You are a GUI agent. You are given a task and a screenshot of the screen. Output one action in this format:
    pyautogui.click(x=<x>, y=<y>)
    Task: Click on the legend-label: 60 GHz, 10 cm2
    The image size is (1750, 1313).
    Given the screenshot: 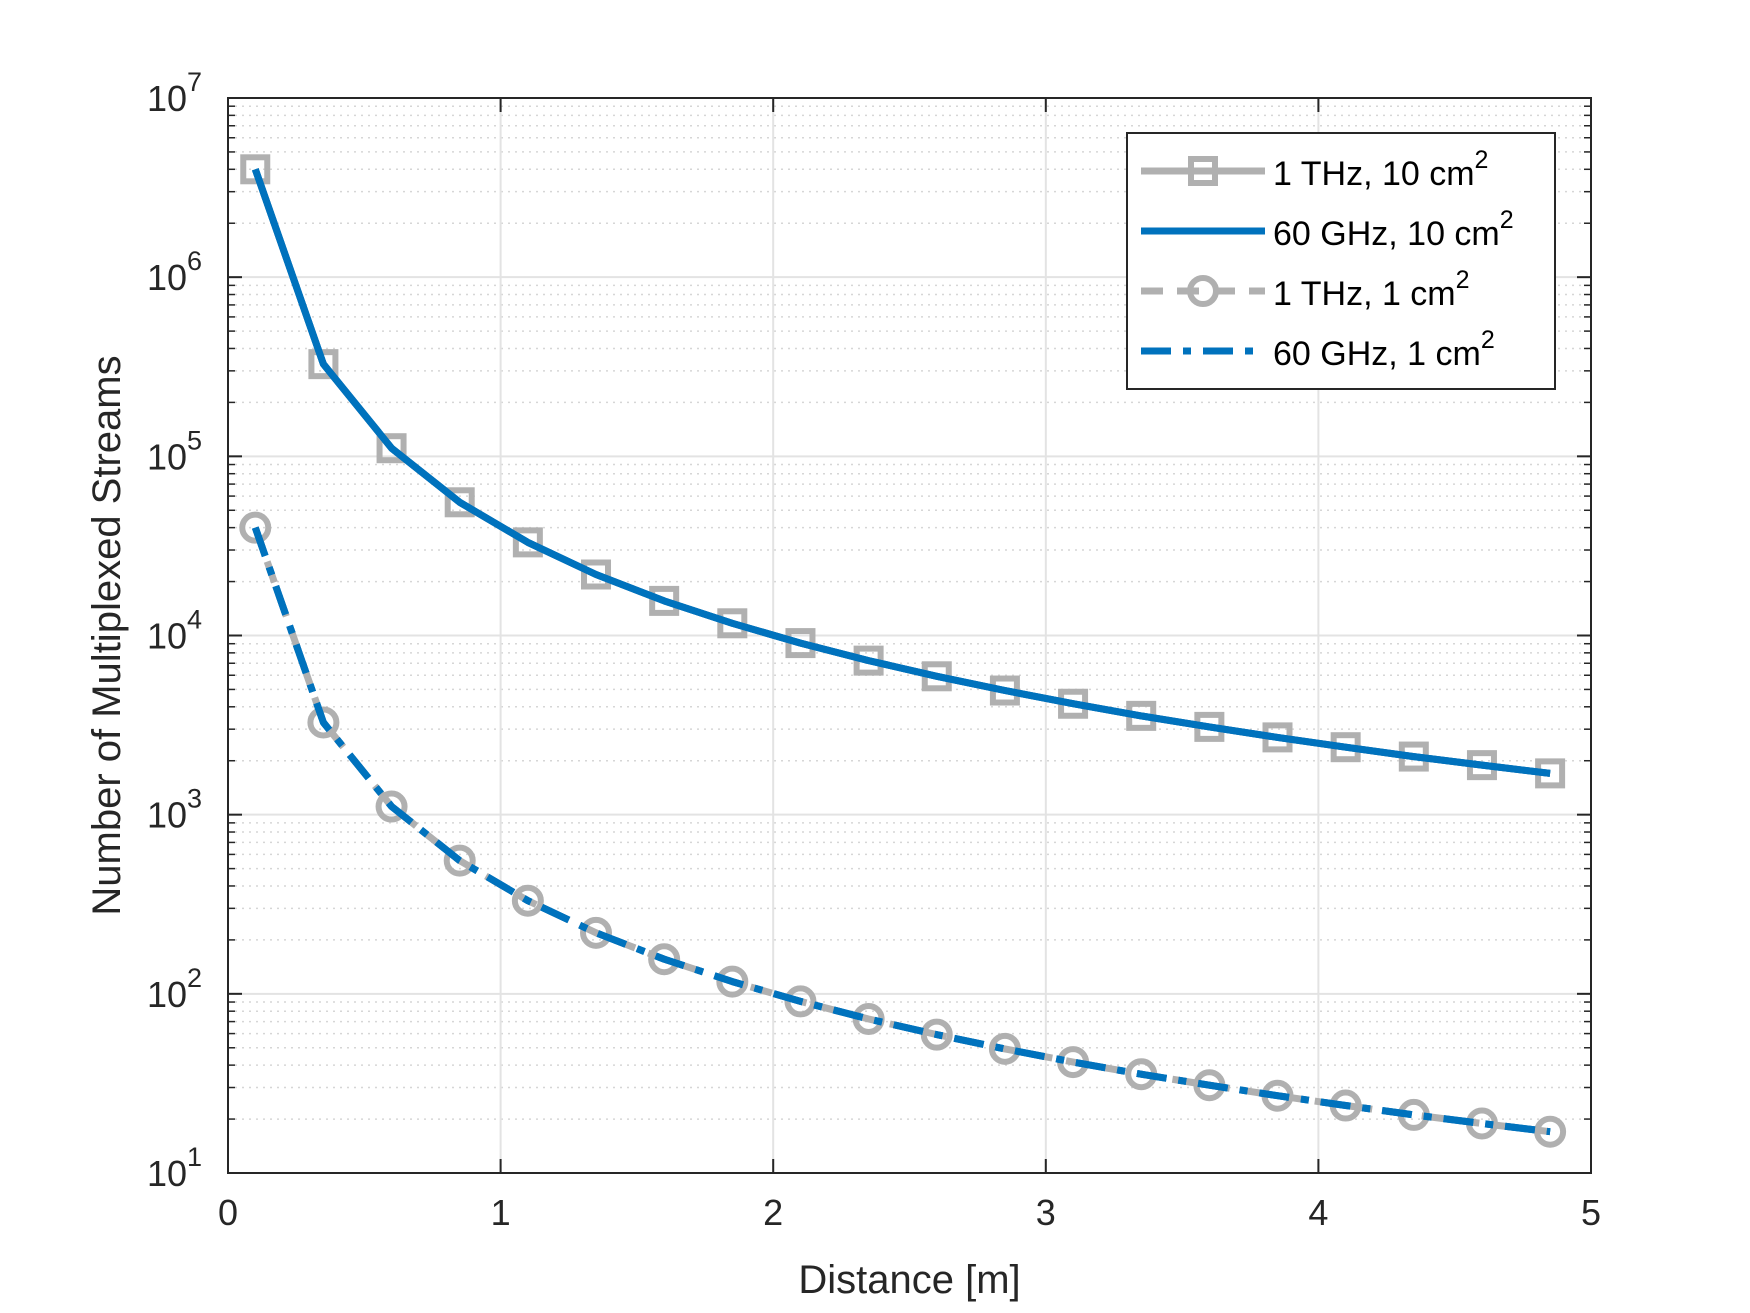 What is the action you would take?
    pyautogui.click(x=1393, y=229)
    